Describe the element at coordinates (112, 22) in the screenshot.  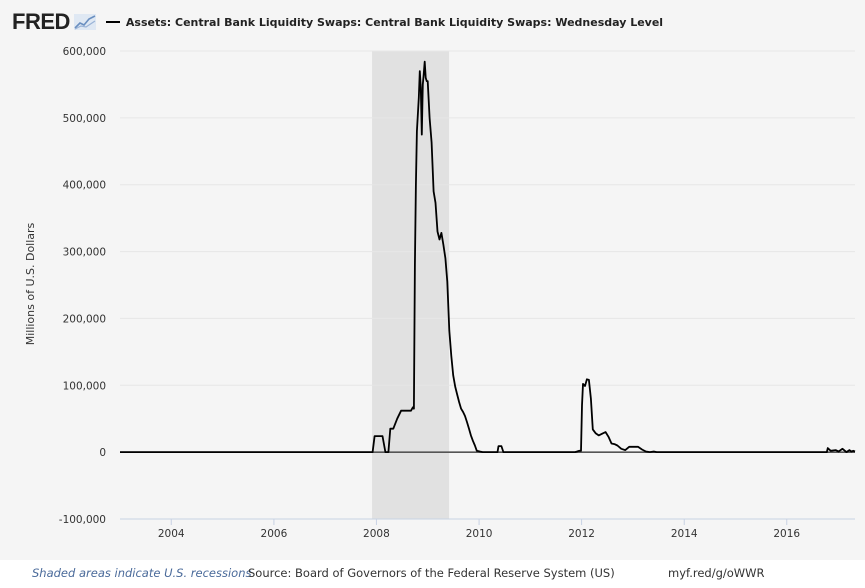
I see `legend-line-swatch` at that location.